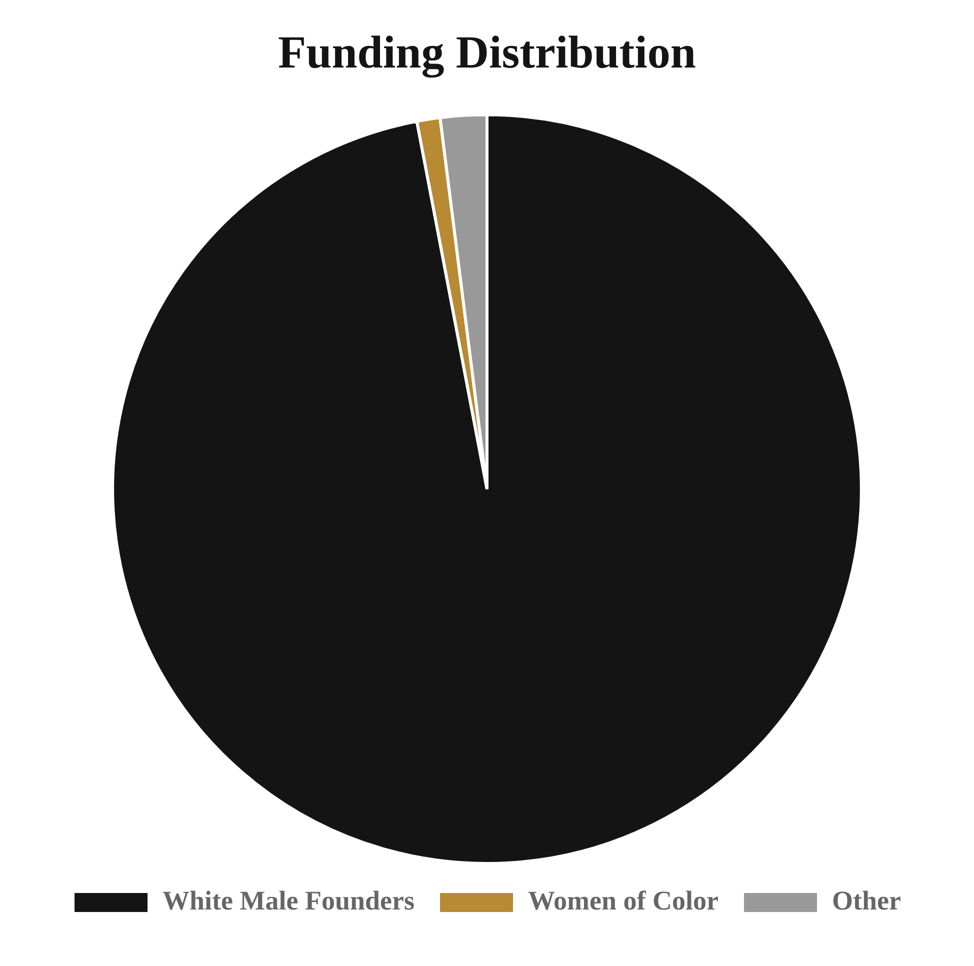 The height and width of the screenshot is (966, 974). What do you see at coordinates (623, 900) in the screenshot?
I see `legend-label: Women of Color` at bounding box center [623, 900].